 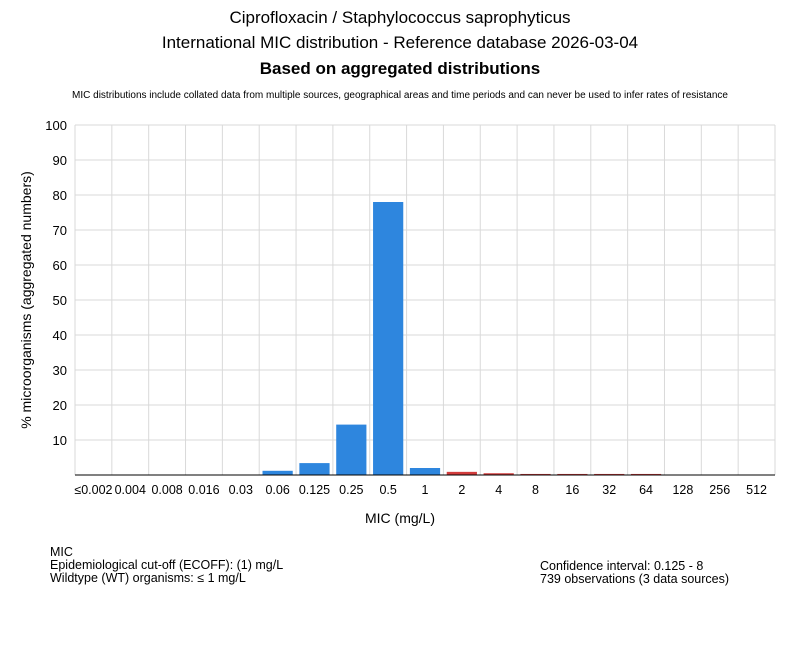 What do you see at coordinates (60, 440) in the screenshot?
I see `y-tick-label: 10` at bounding box center [60, 440].